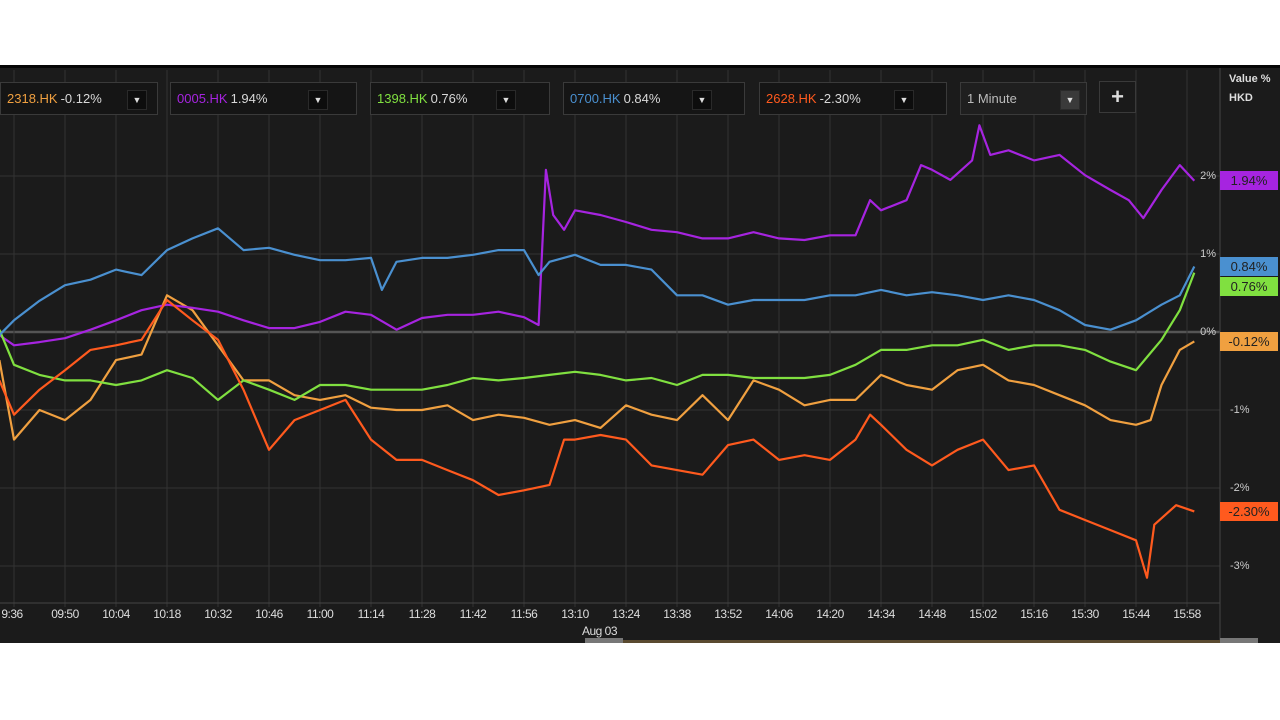 The image size is (1280, 720). I want to click on last-value-badge-2628: -2.30%, so click(1249, 511).